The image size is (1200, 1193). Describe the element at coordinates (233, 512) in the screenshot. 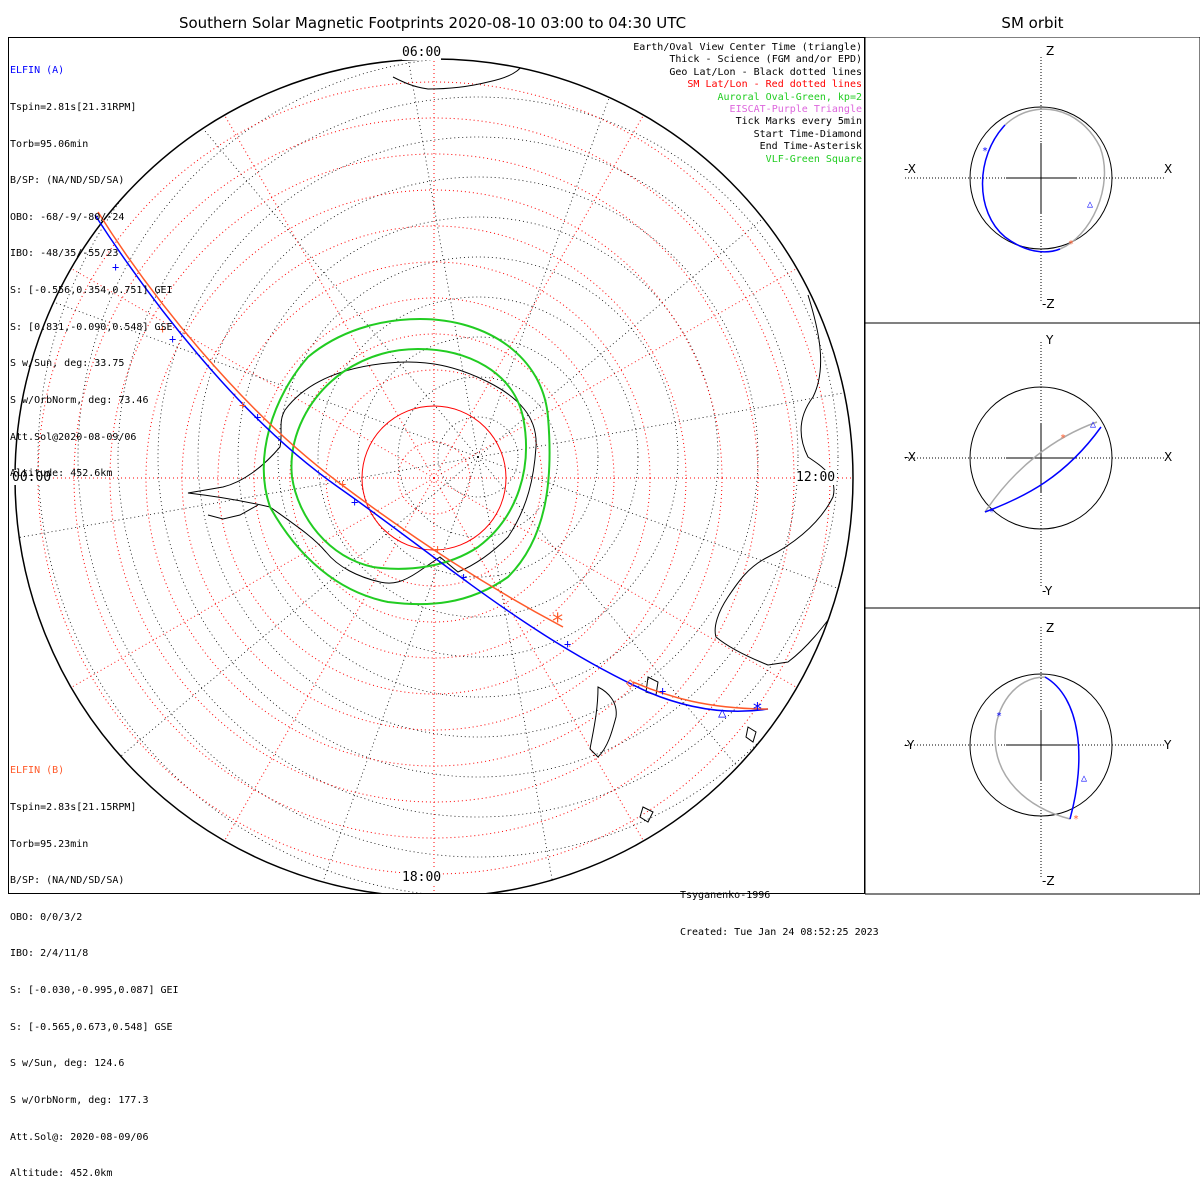

I see `antarctic-peninsula` at that location.